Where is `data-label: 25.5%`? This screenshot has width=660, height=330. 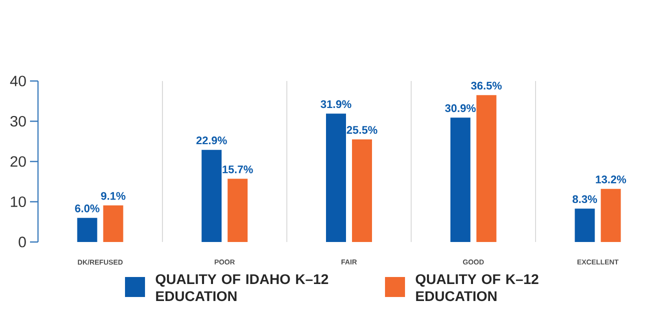
data-label: 25.5% is located at coordinates (362, 130).